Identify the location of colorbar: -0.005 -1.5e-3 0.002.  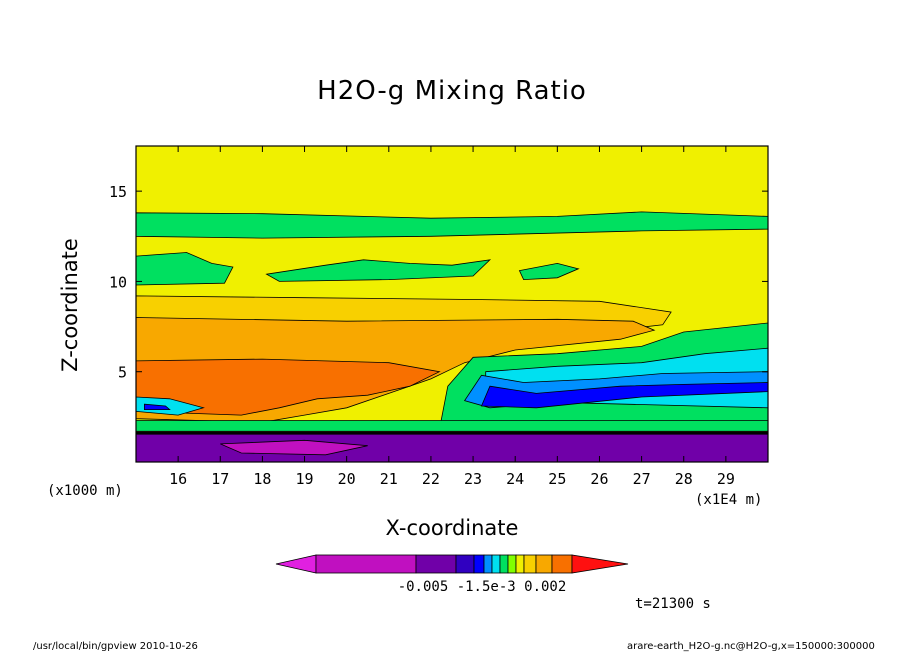
(452, 574).